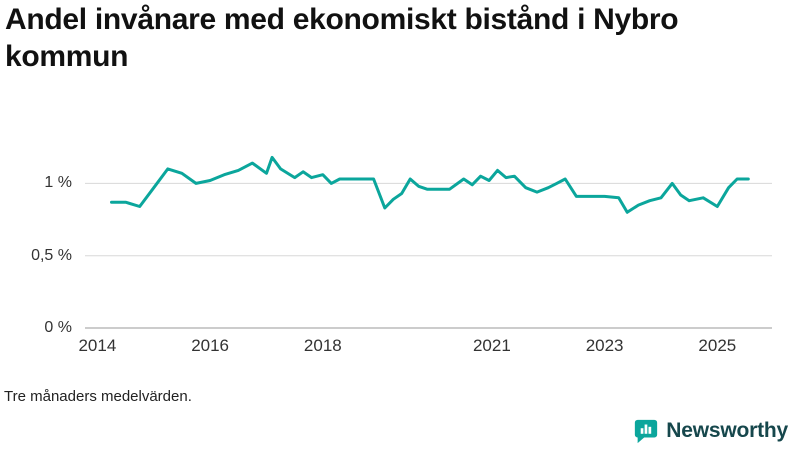  What do you see at coordinates (727, 430) in the screenshot?
I see `newsworthy-logo-text: Newsworthy` at bounding box center [727, 430].